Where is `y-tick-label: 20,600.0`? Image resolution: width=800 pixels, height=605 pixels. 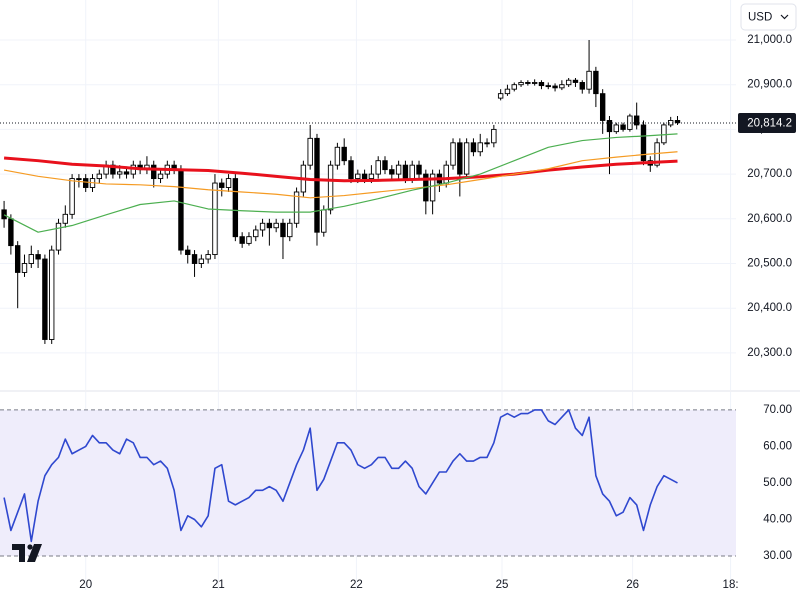 y-tick-label: 20,600.0 is located at coordinates (769, 219).